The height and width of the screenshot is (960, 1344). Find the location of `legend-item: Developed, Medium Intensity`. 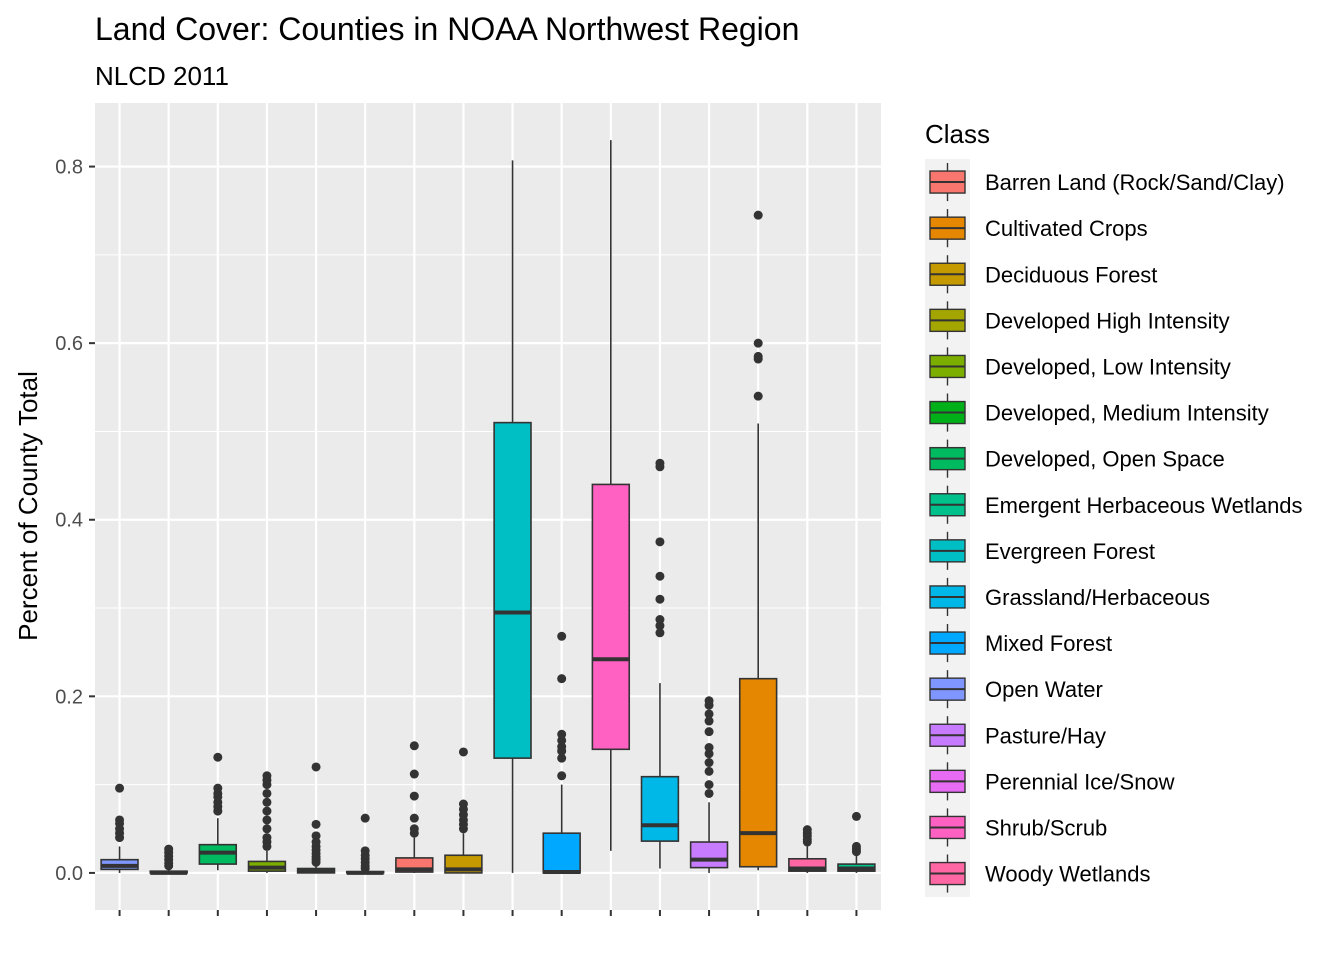

legend-item: Developed, Medium Intensity is located at coordinates (1099, 412).